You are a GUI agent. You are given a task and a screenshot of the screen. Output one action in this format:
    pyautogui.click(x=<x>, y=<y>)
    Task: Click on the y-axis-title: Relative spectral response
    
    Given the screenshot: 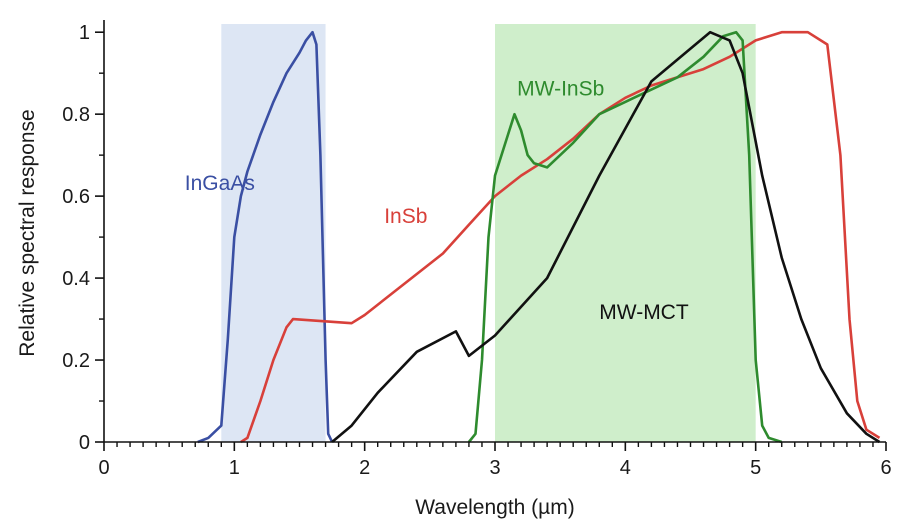 What is the action you would take?
    pyautogui.click(x=27, y=232)
    